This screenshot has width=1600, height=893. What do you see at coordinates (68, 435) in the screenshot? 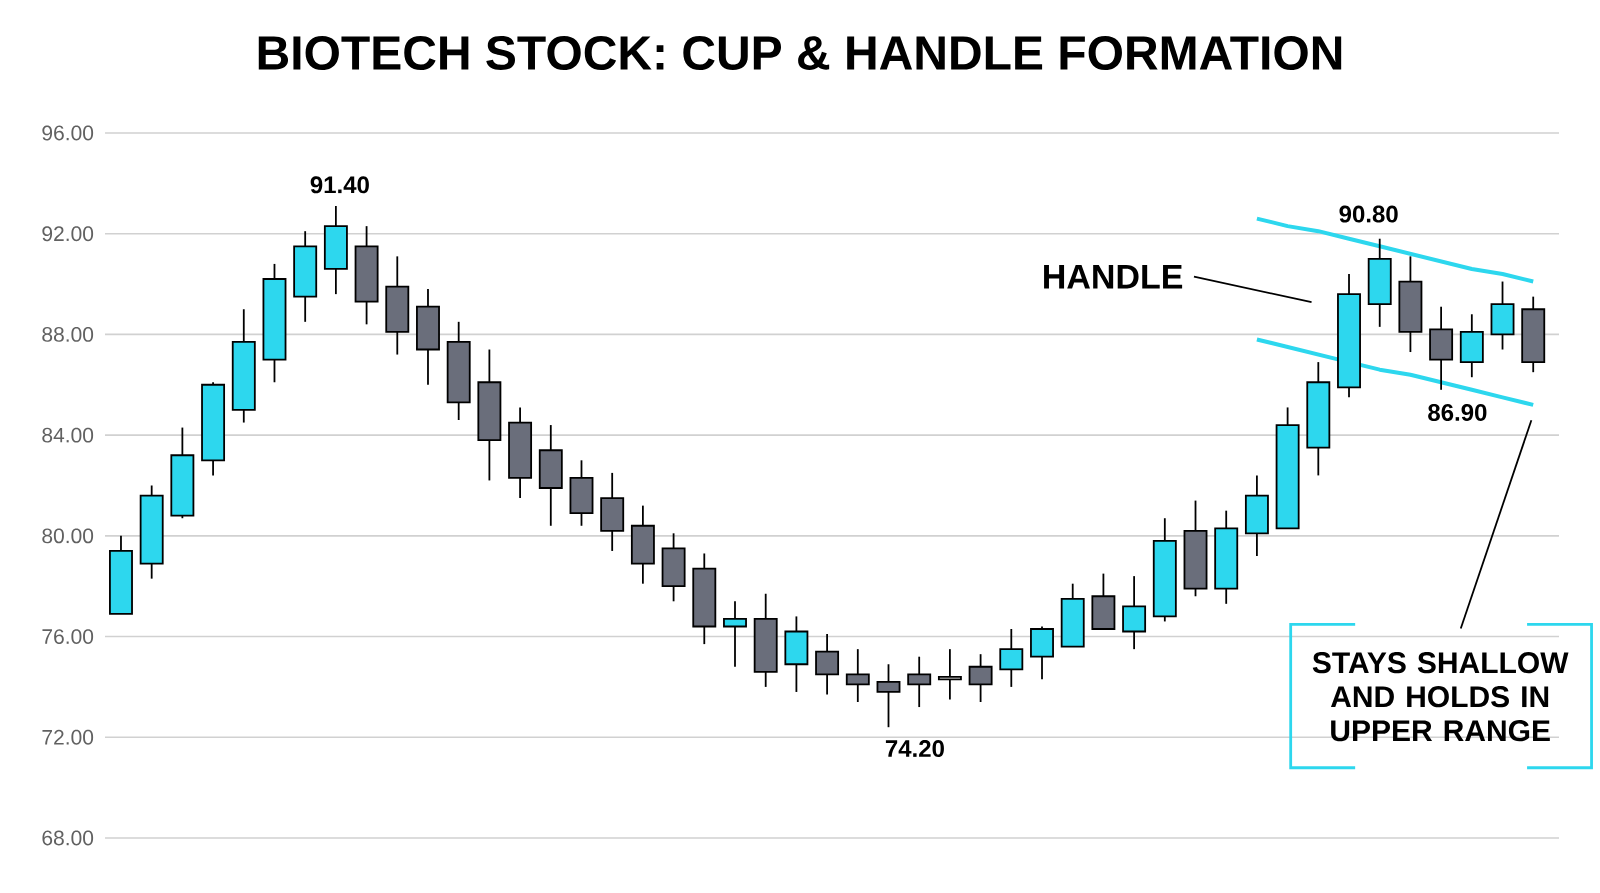
I see `y-tick-label: 84.00` at bounding box center [68, 435].